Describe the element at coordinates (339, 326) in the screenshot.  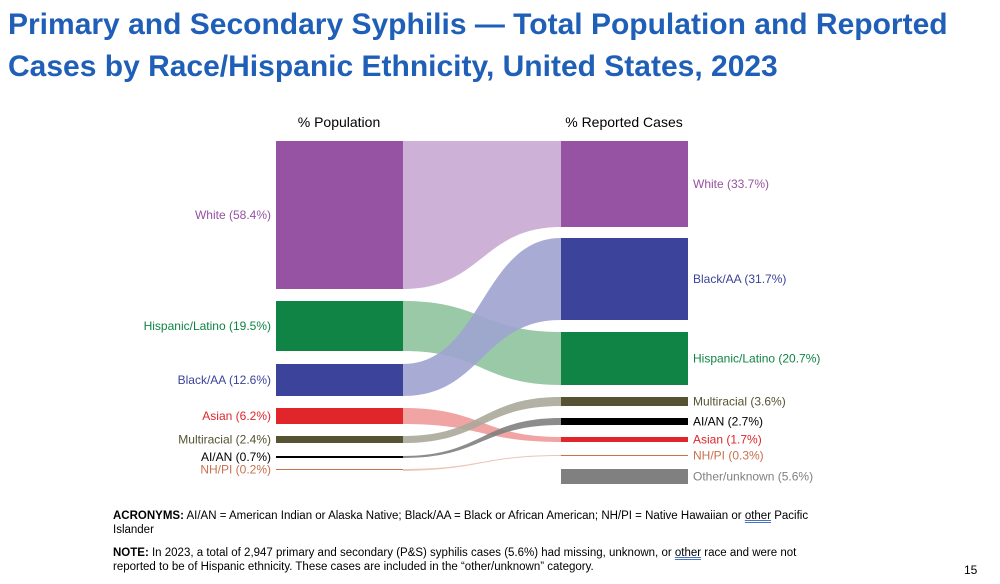
I see `left-node-hispanic` at that location.